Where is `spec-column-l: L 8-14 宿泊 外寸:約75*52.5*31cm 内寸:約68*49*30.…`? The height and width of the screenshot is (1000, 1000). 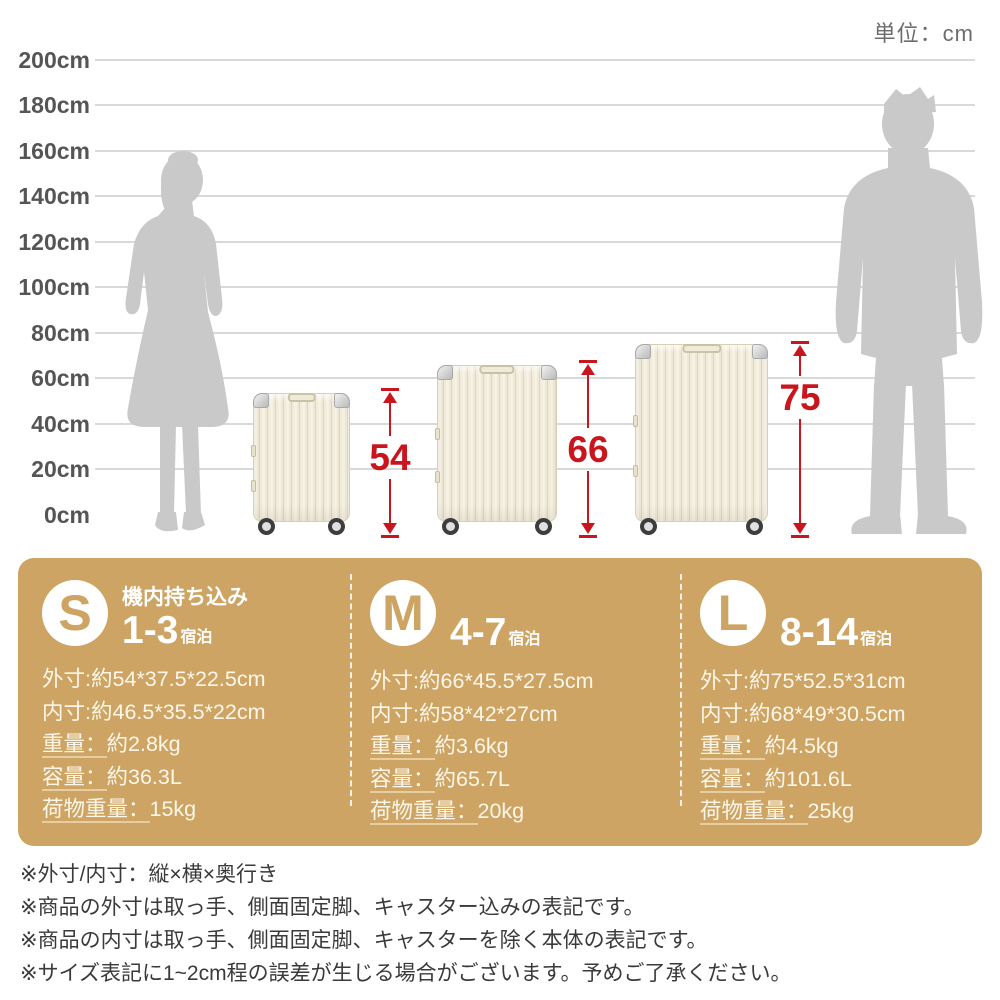 spec-column-l: L 8-14 宿泊 外寸:約75*52.5*31cm 内寸:約68*49*30.… is located at coordinates (839, 704).